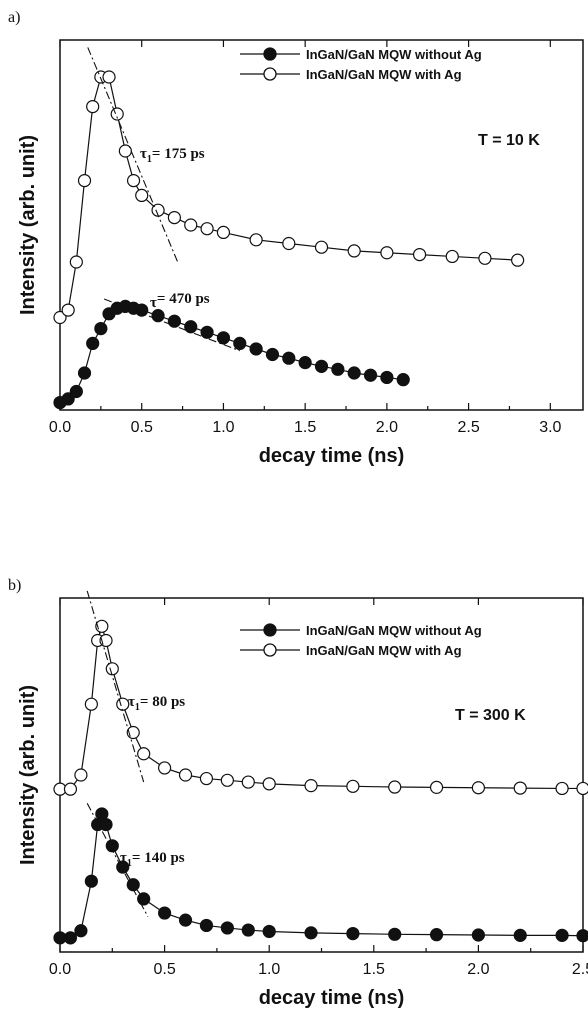  I want to click on legend-marker-filled-b, so click(270, 630).